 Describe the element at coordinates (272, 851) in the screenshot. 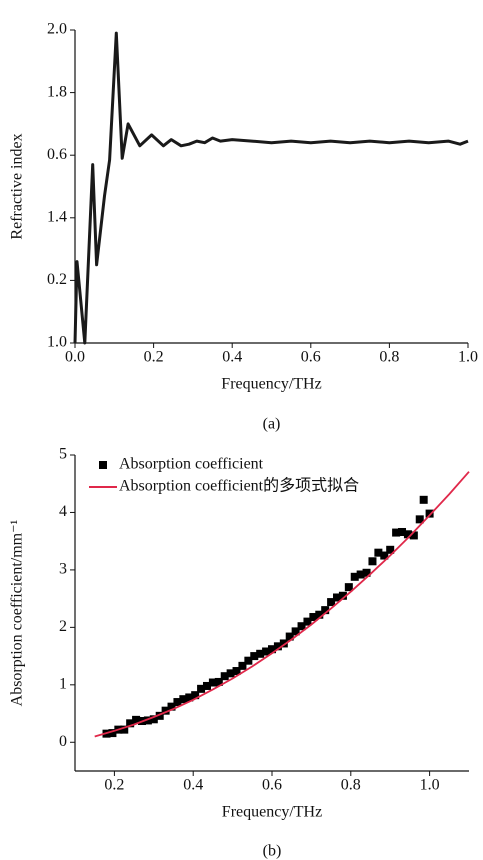

I see `caption: (b)` at that location.